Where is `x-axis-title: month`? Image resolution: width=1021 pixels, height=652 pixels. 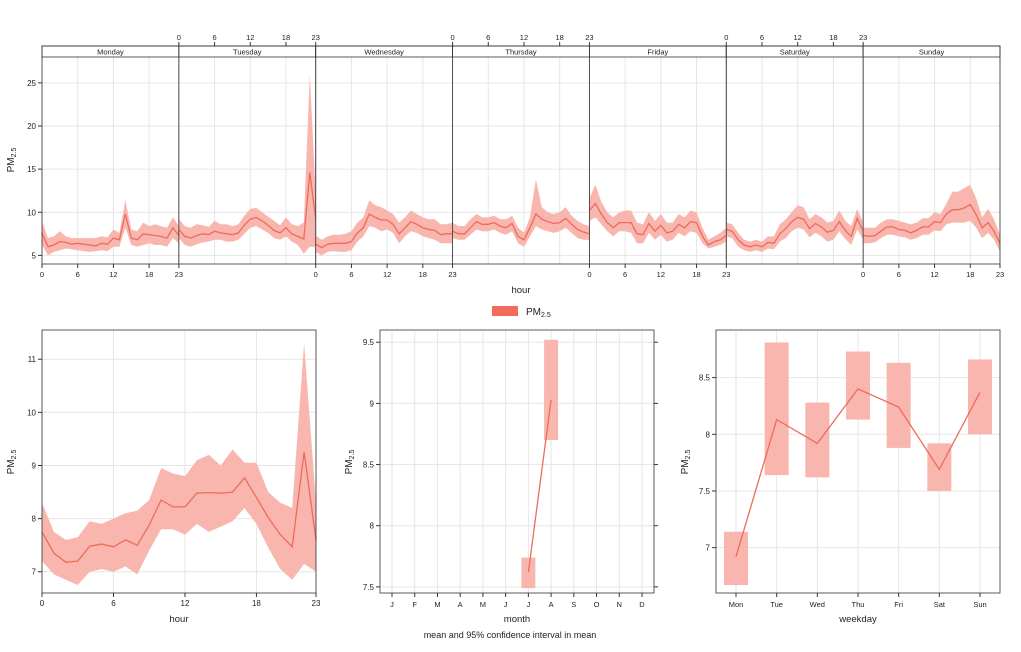
x-axis-title: month is located at coordinates (517, 619).